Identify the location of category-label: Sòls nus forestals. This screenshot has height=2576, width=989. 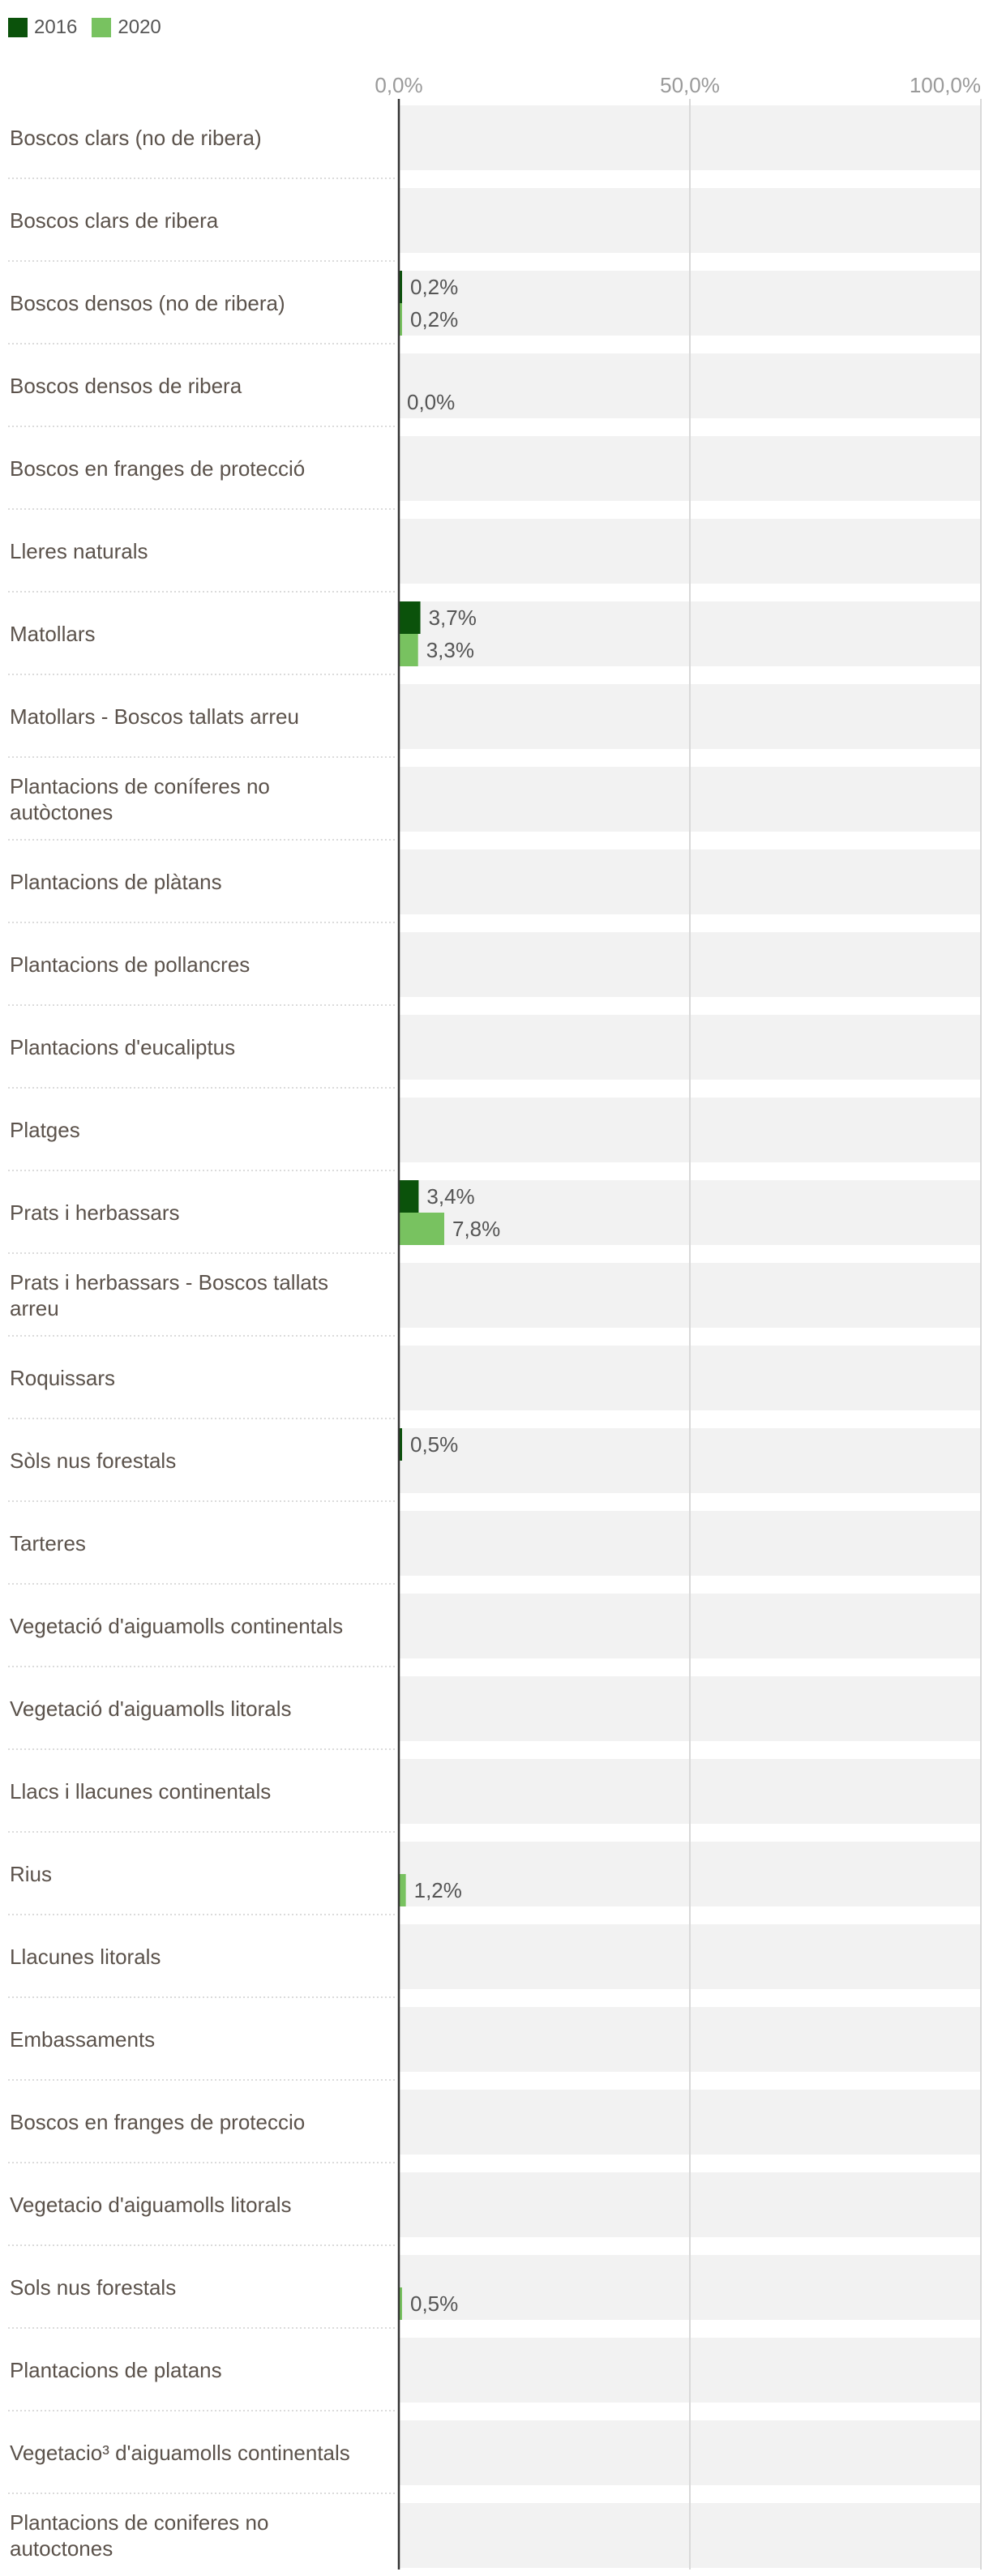
(93, 1460).